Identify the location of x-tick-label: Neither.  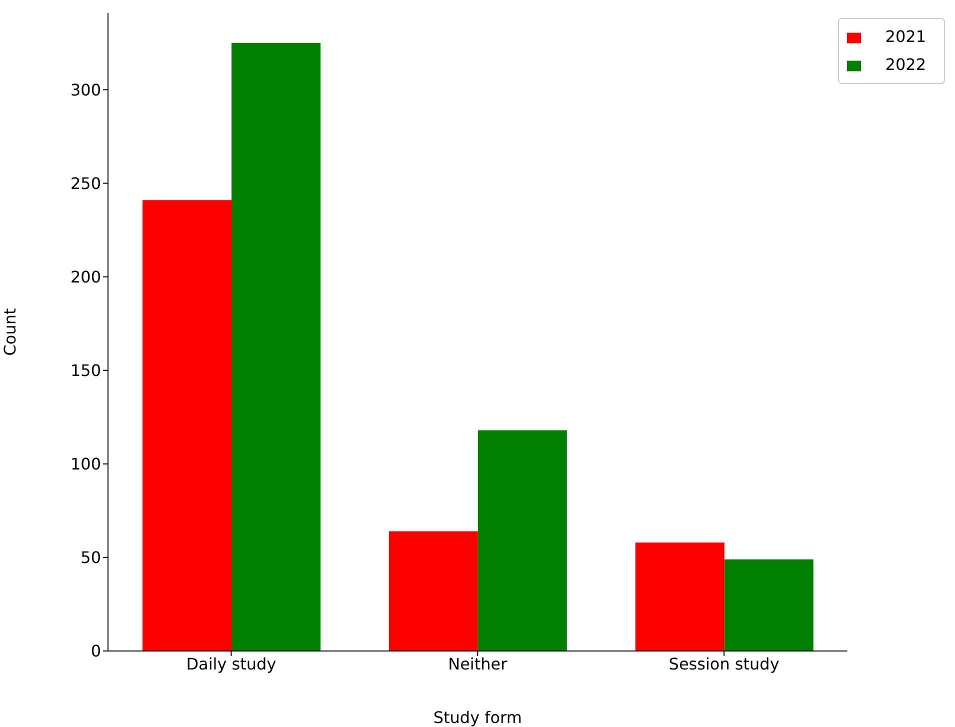
(478, 664).